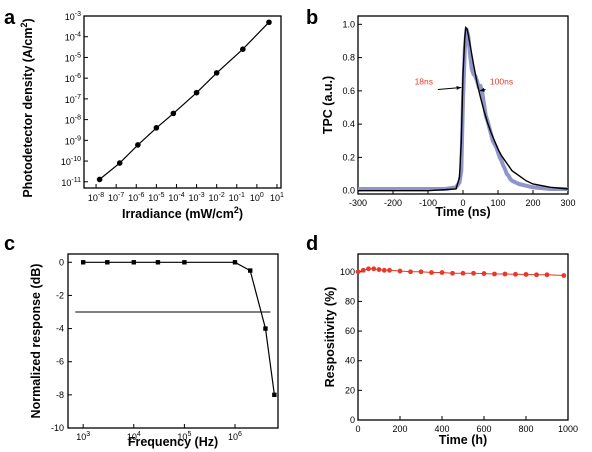 The image size is (592, 452). Describe the element at coordinates (73, 37) in the screenshot. I see `y-tick-label-a: 10⁻⁴` at that location.